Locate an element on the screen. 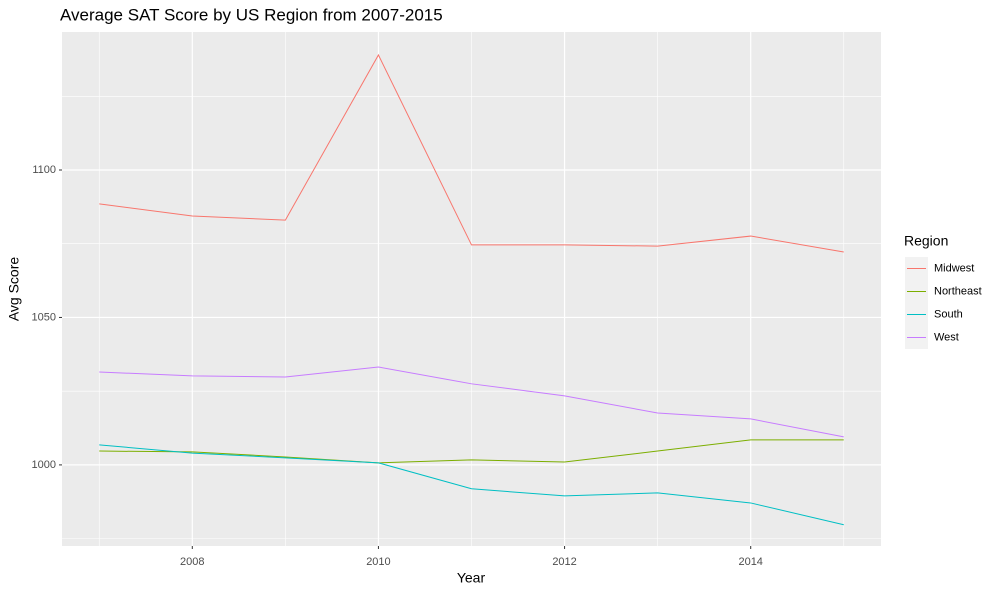 The height and width of the screenshot is (594, 1000). x-axis-label: Year is located at coordinates (471, 578).